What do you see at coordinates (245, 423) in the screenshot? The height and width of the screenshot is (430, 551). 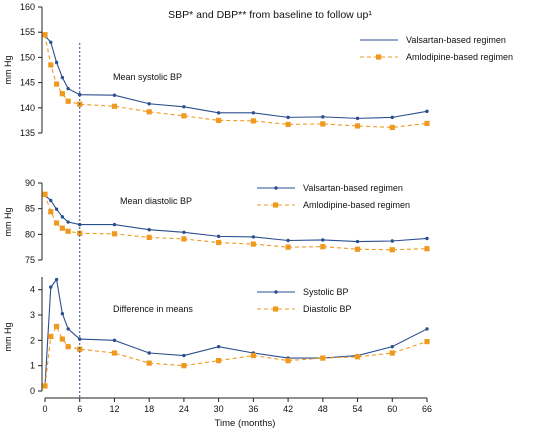 I see `x-axis-label: Time (months)` at bounding box center [245, 423].